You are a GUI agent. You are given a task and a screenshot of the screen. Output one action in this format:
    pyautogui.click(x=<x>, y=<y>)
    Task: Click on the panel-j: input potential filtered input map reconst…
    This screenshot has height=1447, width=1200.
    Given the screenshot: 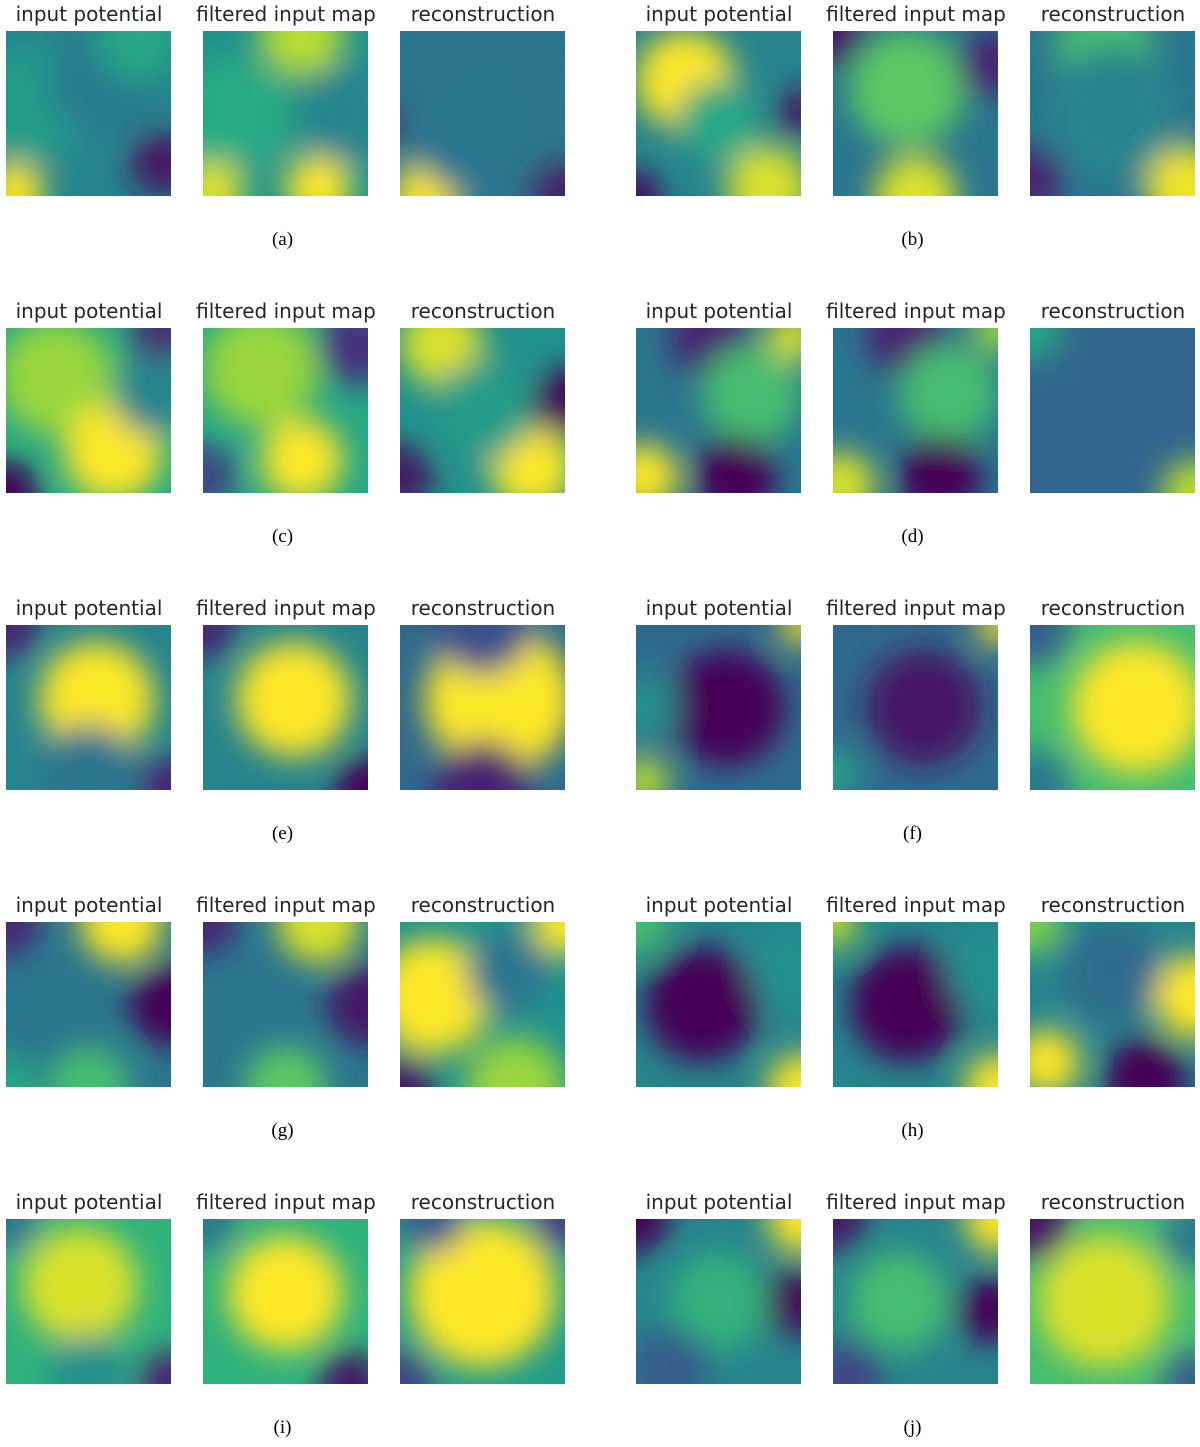 What is the action you would take?
    pyautogui.click(x=918, y=1313)
    